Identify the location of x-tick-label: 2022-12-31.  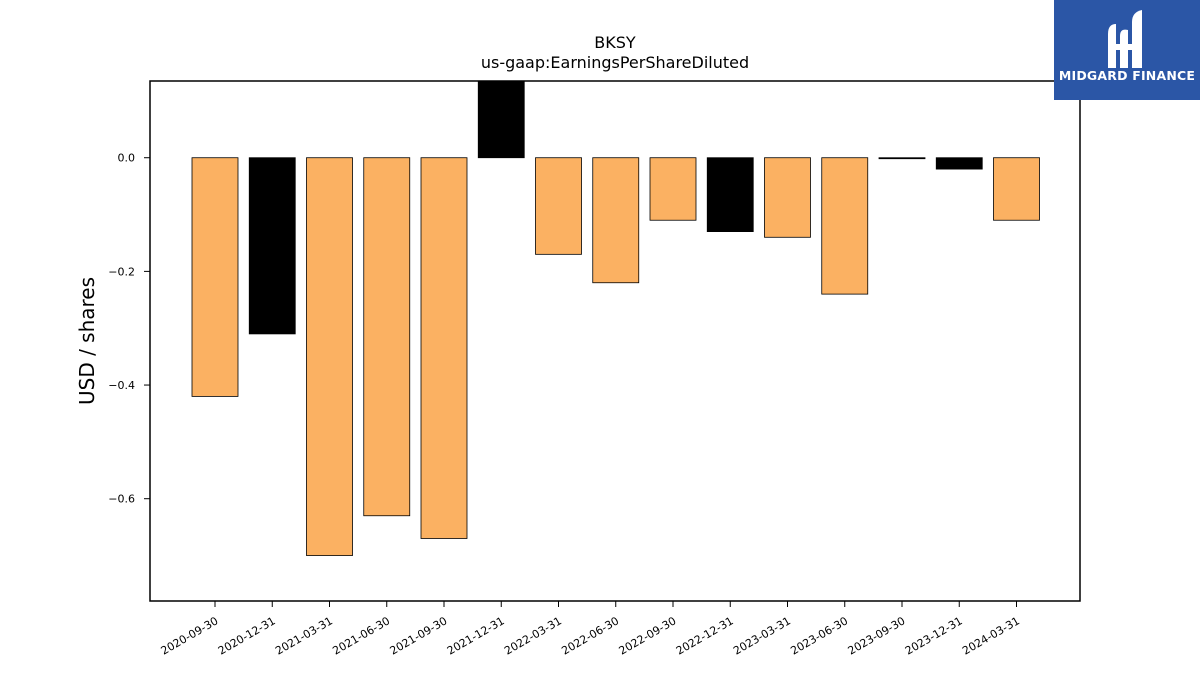
(705, 635).